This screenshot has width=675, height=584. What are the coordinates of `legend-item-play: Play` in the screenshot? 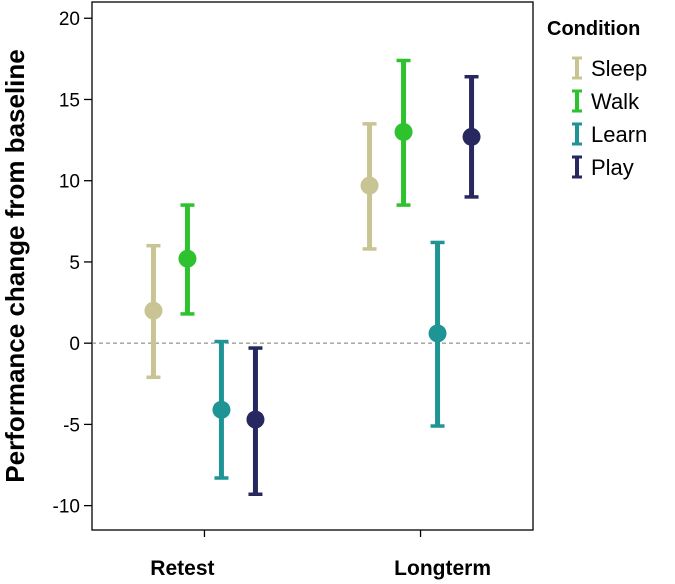 It's located at (603, 167).